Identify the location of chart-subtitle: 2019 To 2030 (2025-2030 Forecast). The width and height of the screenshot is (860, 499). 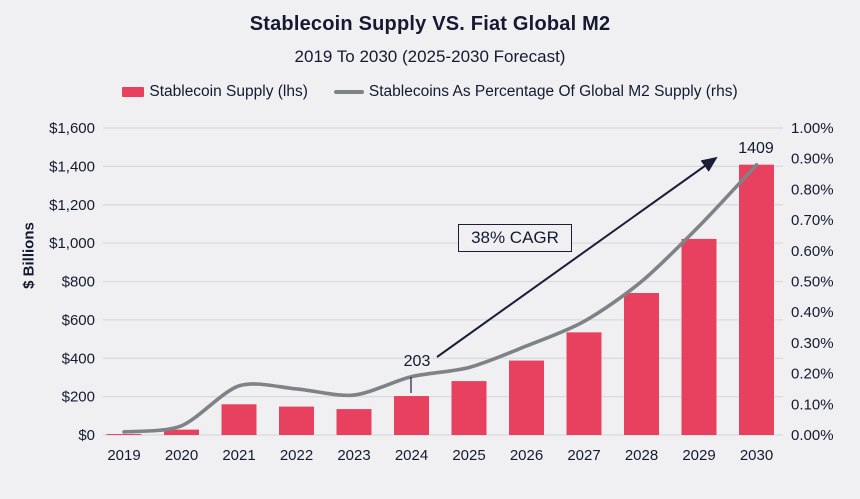
(430, 56).